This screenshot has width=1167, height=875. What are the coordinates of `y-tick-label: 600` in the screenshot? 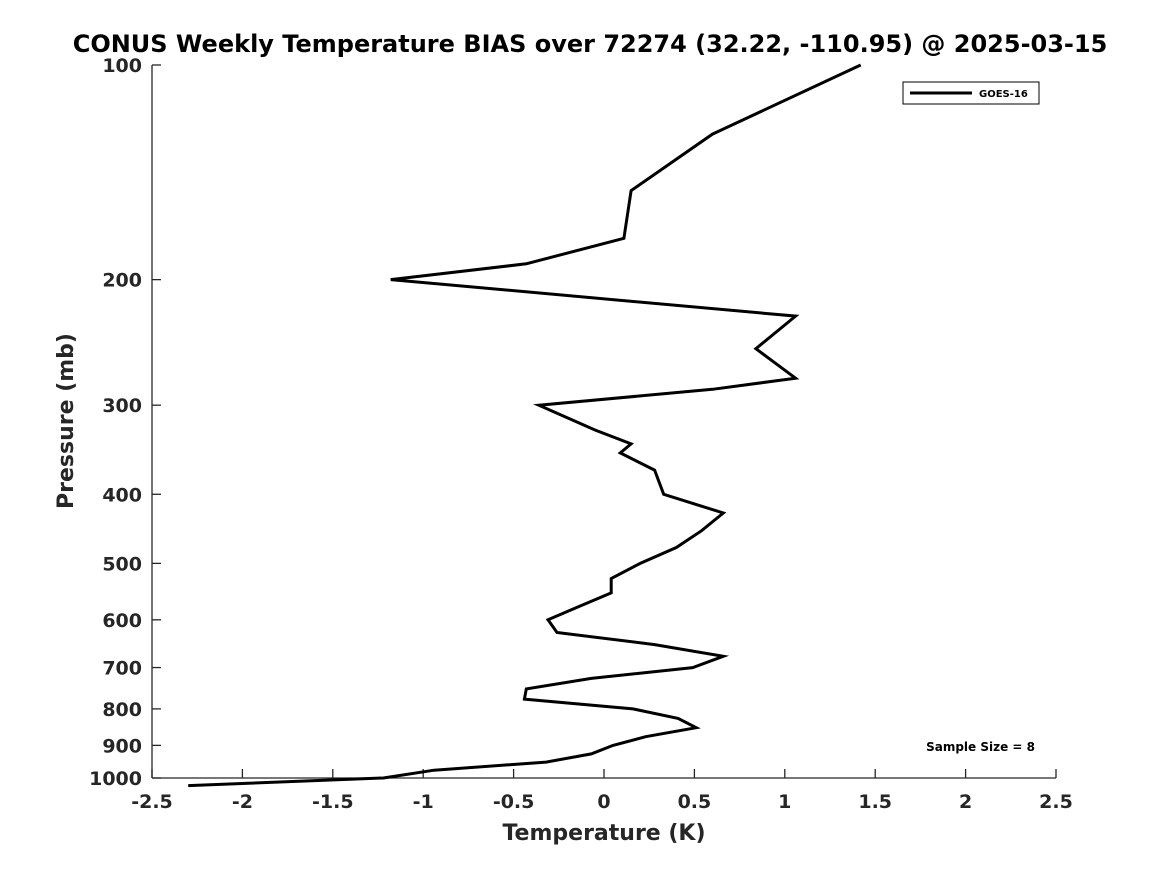 It's located at (122, 621).